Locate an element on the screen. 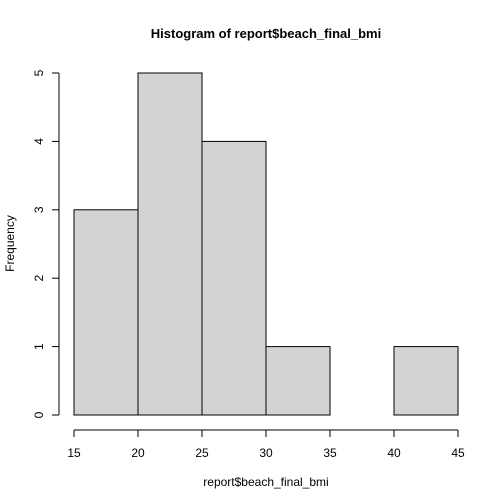 This screenshot has width=504, height=504. x-tick-label-20: 20 is located at coordinates (138, 453).